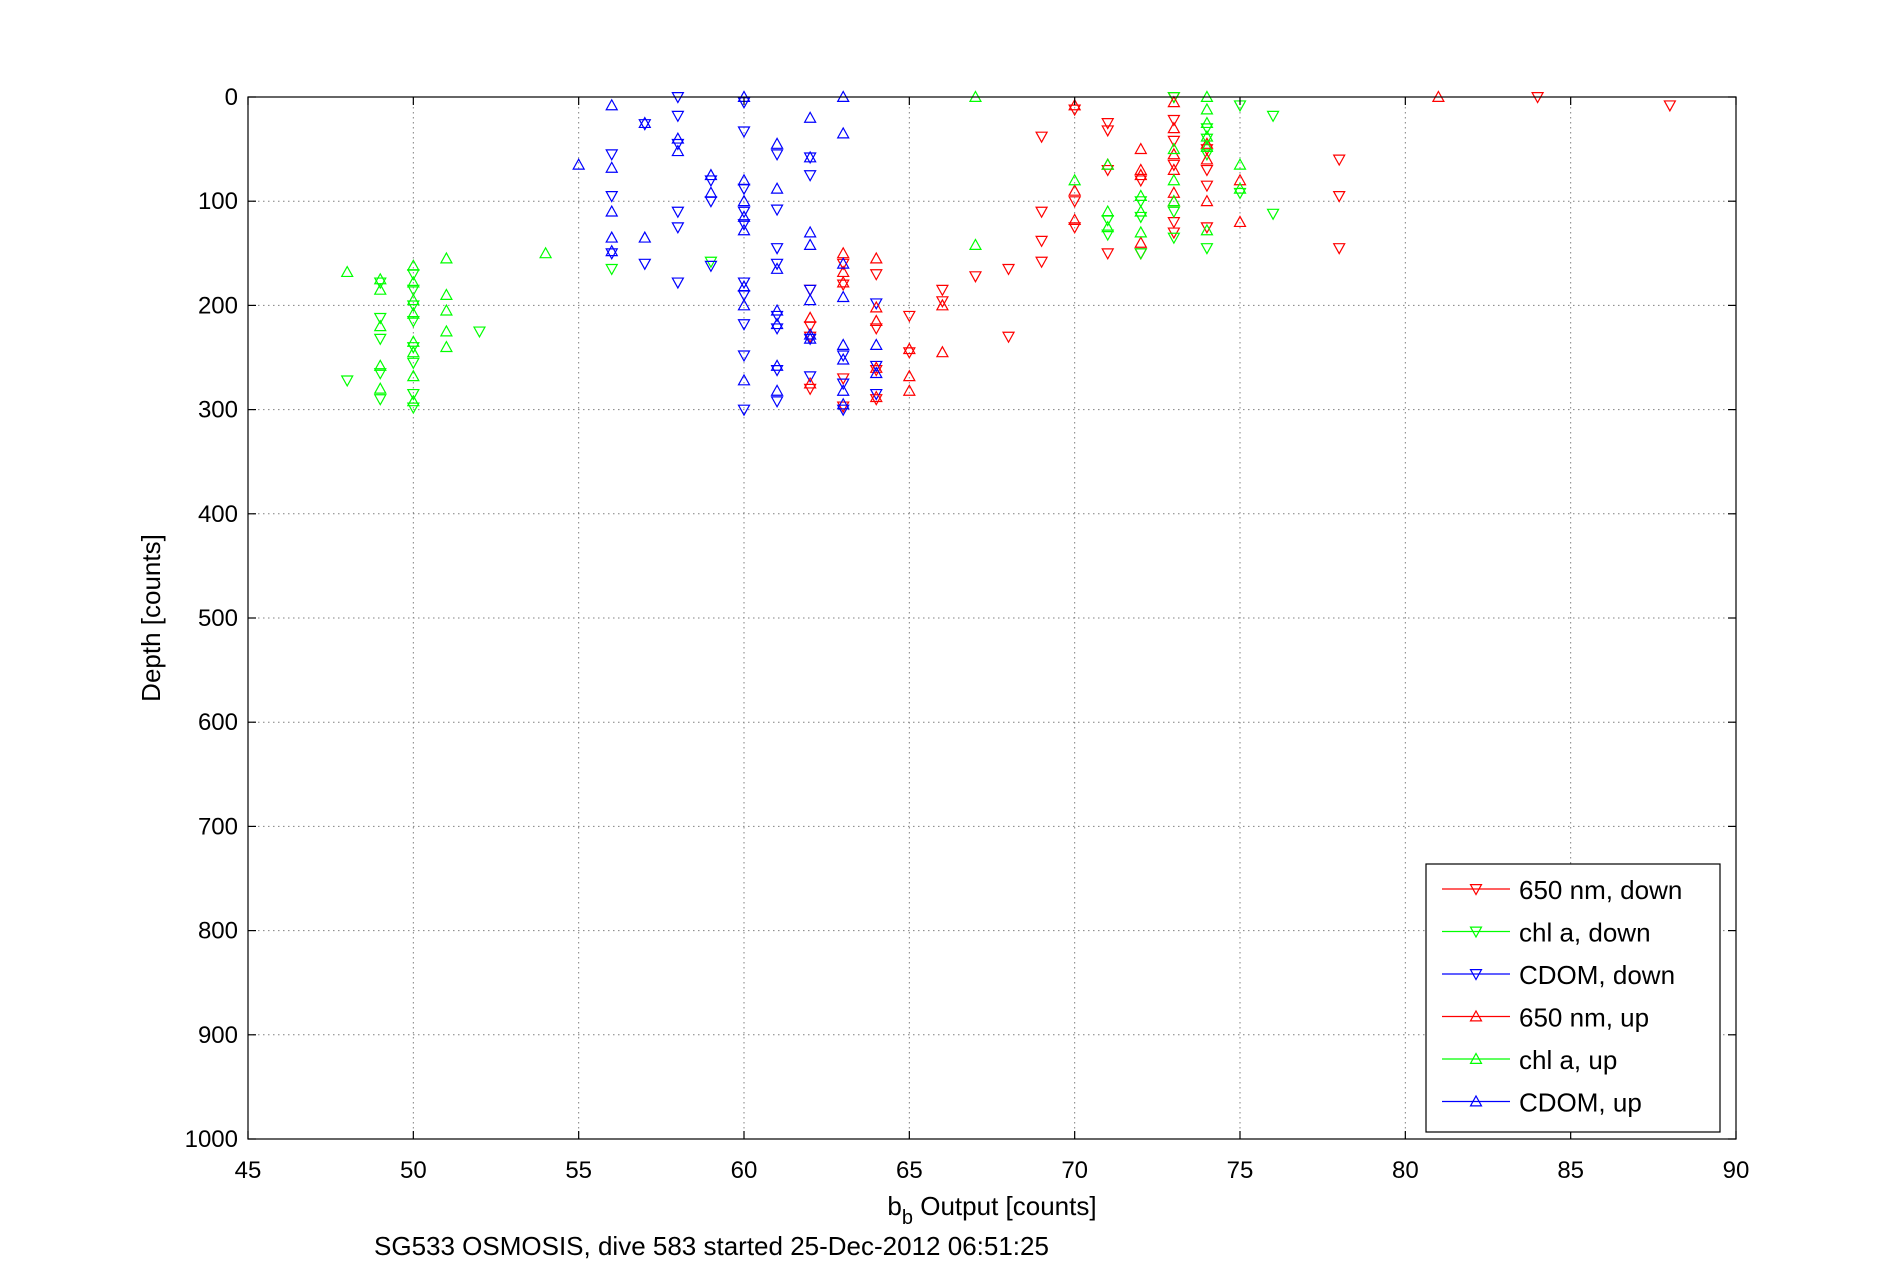 This screenshot has width=1891, height=1262. I want to click on legend-item: CDOM, up, so click(1542, 1103).